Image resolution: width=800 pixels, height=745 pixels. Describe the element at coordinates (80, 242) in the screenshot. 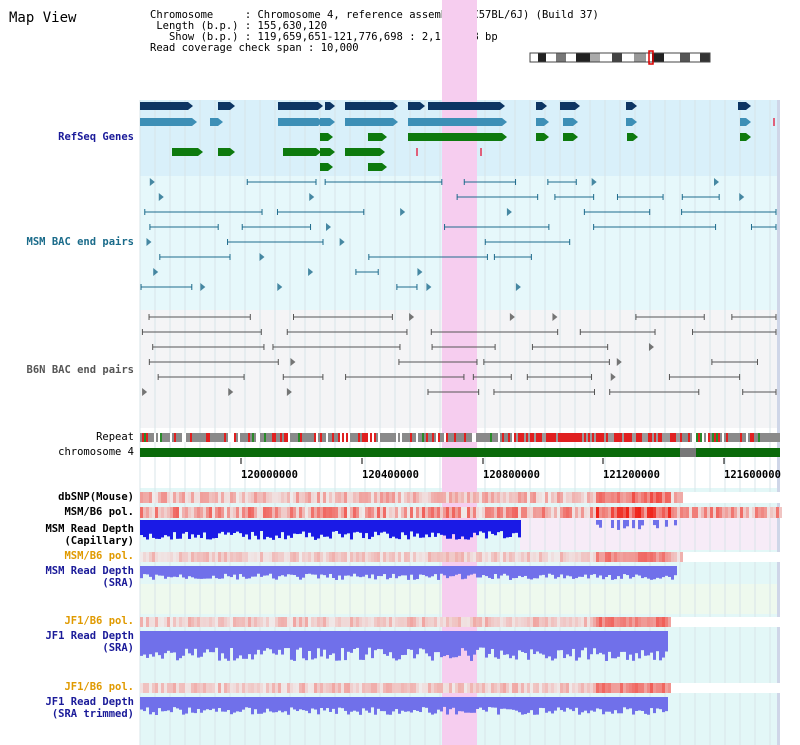

I see `track-label-msm-bac: MSM BAC end pairs` at that location.